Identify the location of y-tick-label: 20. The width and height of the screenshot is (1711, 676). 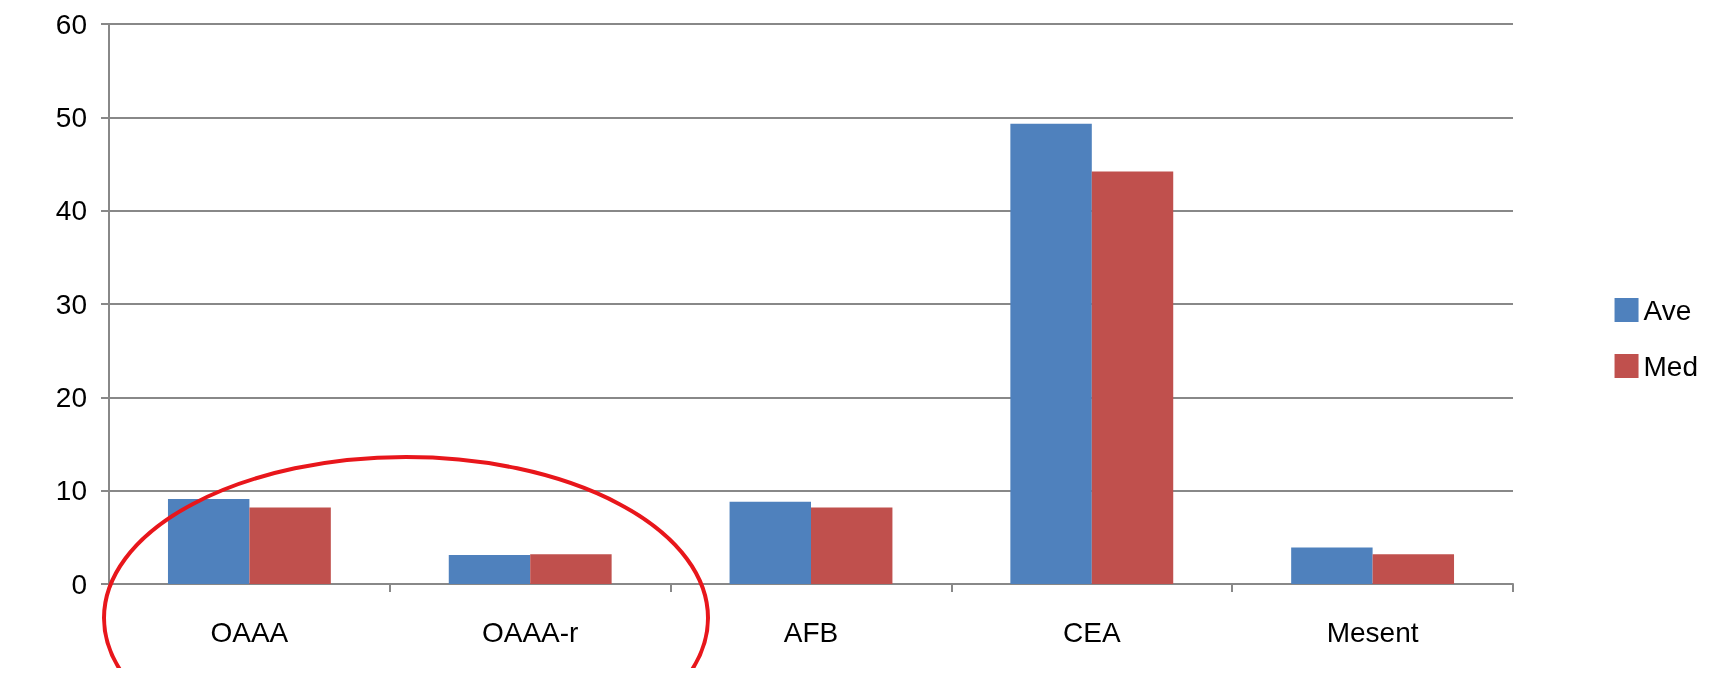
(71, 397).